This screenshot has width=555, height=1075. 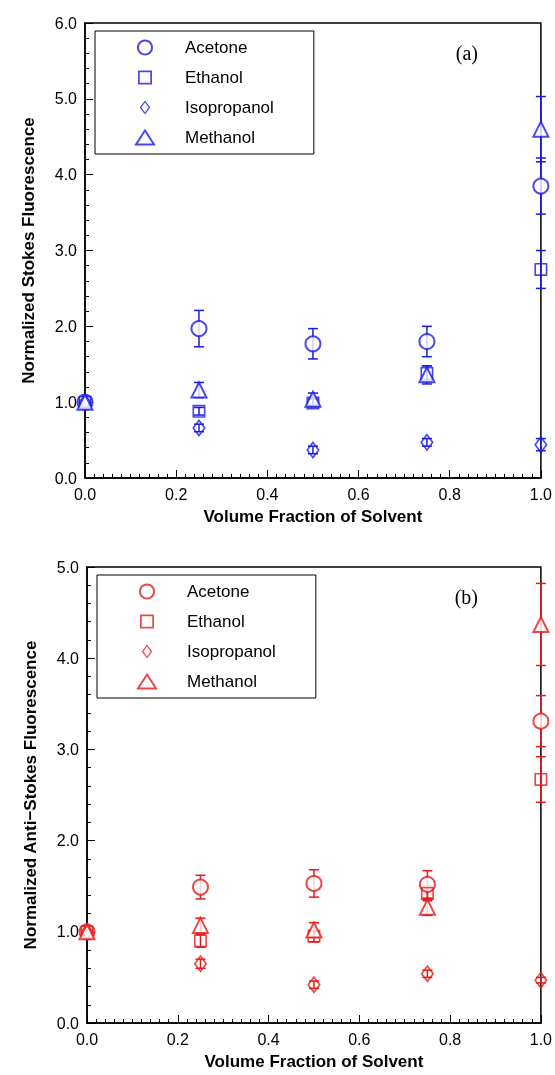 I want to click on y-tick-label: 6.0, so click(x=66, y=23).